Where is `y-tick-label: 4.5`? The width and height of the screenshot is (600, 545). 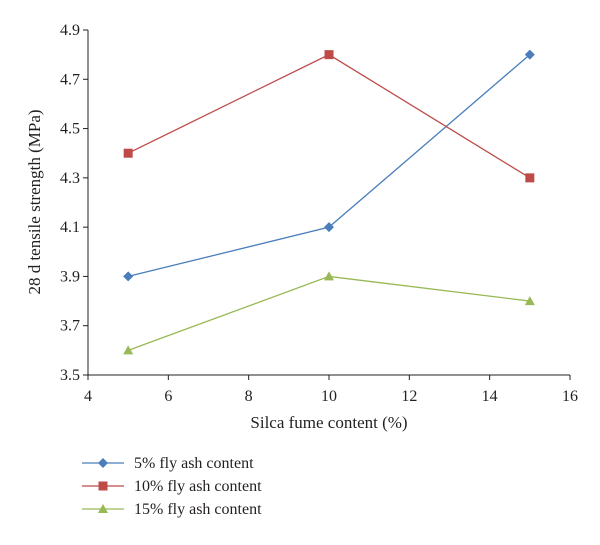 y-tick-label: 4.5 is located at coordinates (70, 129).